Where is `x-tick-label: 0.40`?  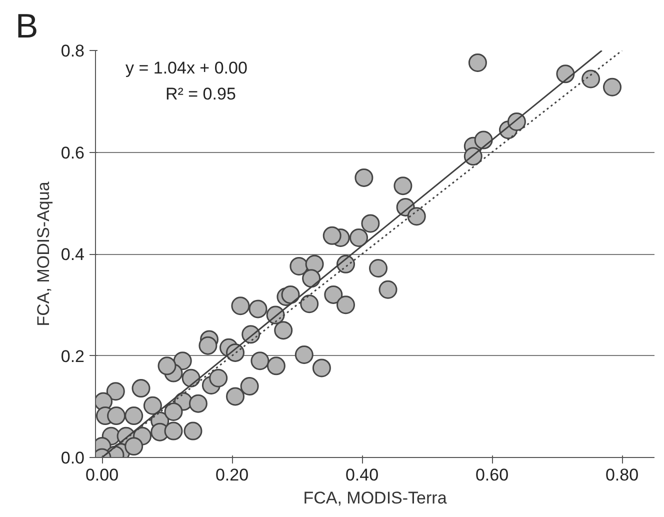 x-tick-label: 0.40 is located at coordinates (362, 475).